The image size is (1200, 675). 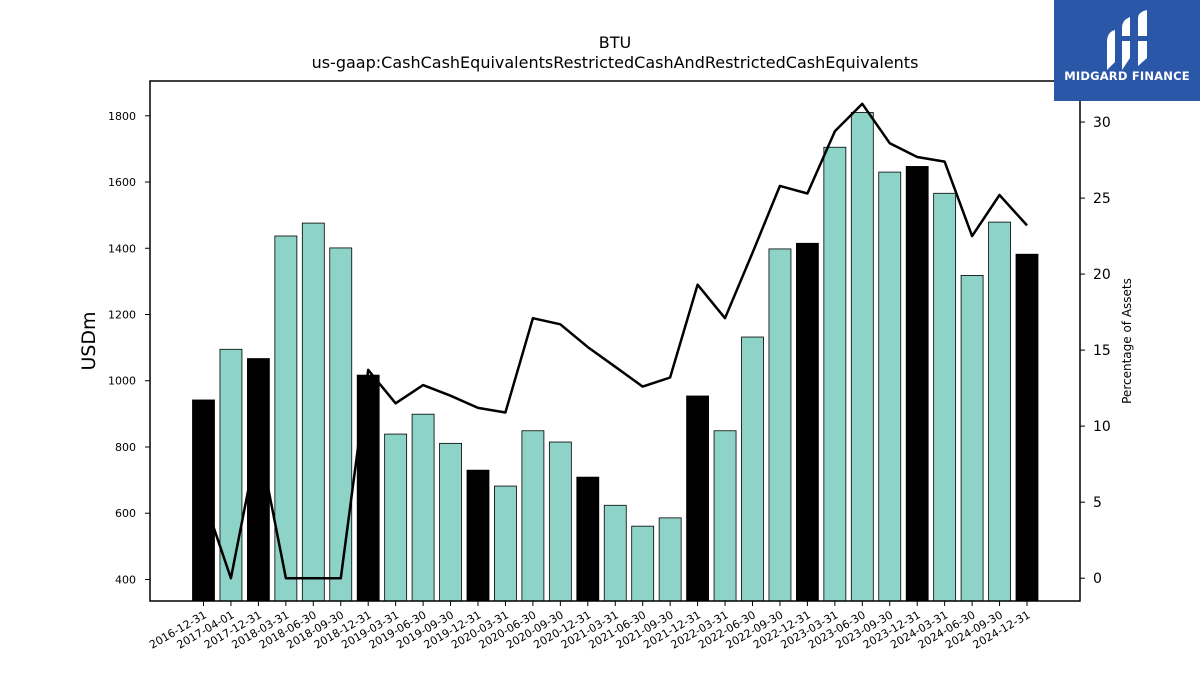 What do you see at coordinates (1102, 351) in the screenshot?
I see `y2-tick-label: 15` at bounding box center [1102, 351].